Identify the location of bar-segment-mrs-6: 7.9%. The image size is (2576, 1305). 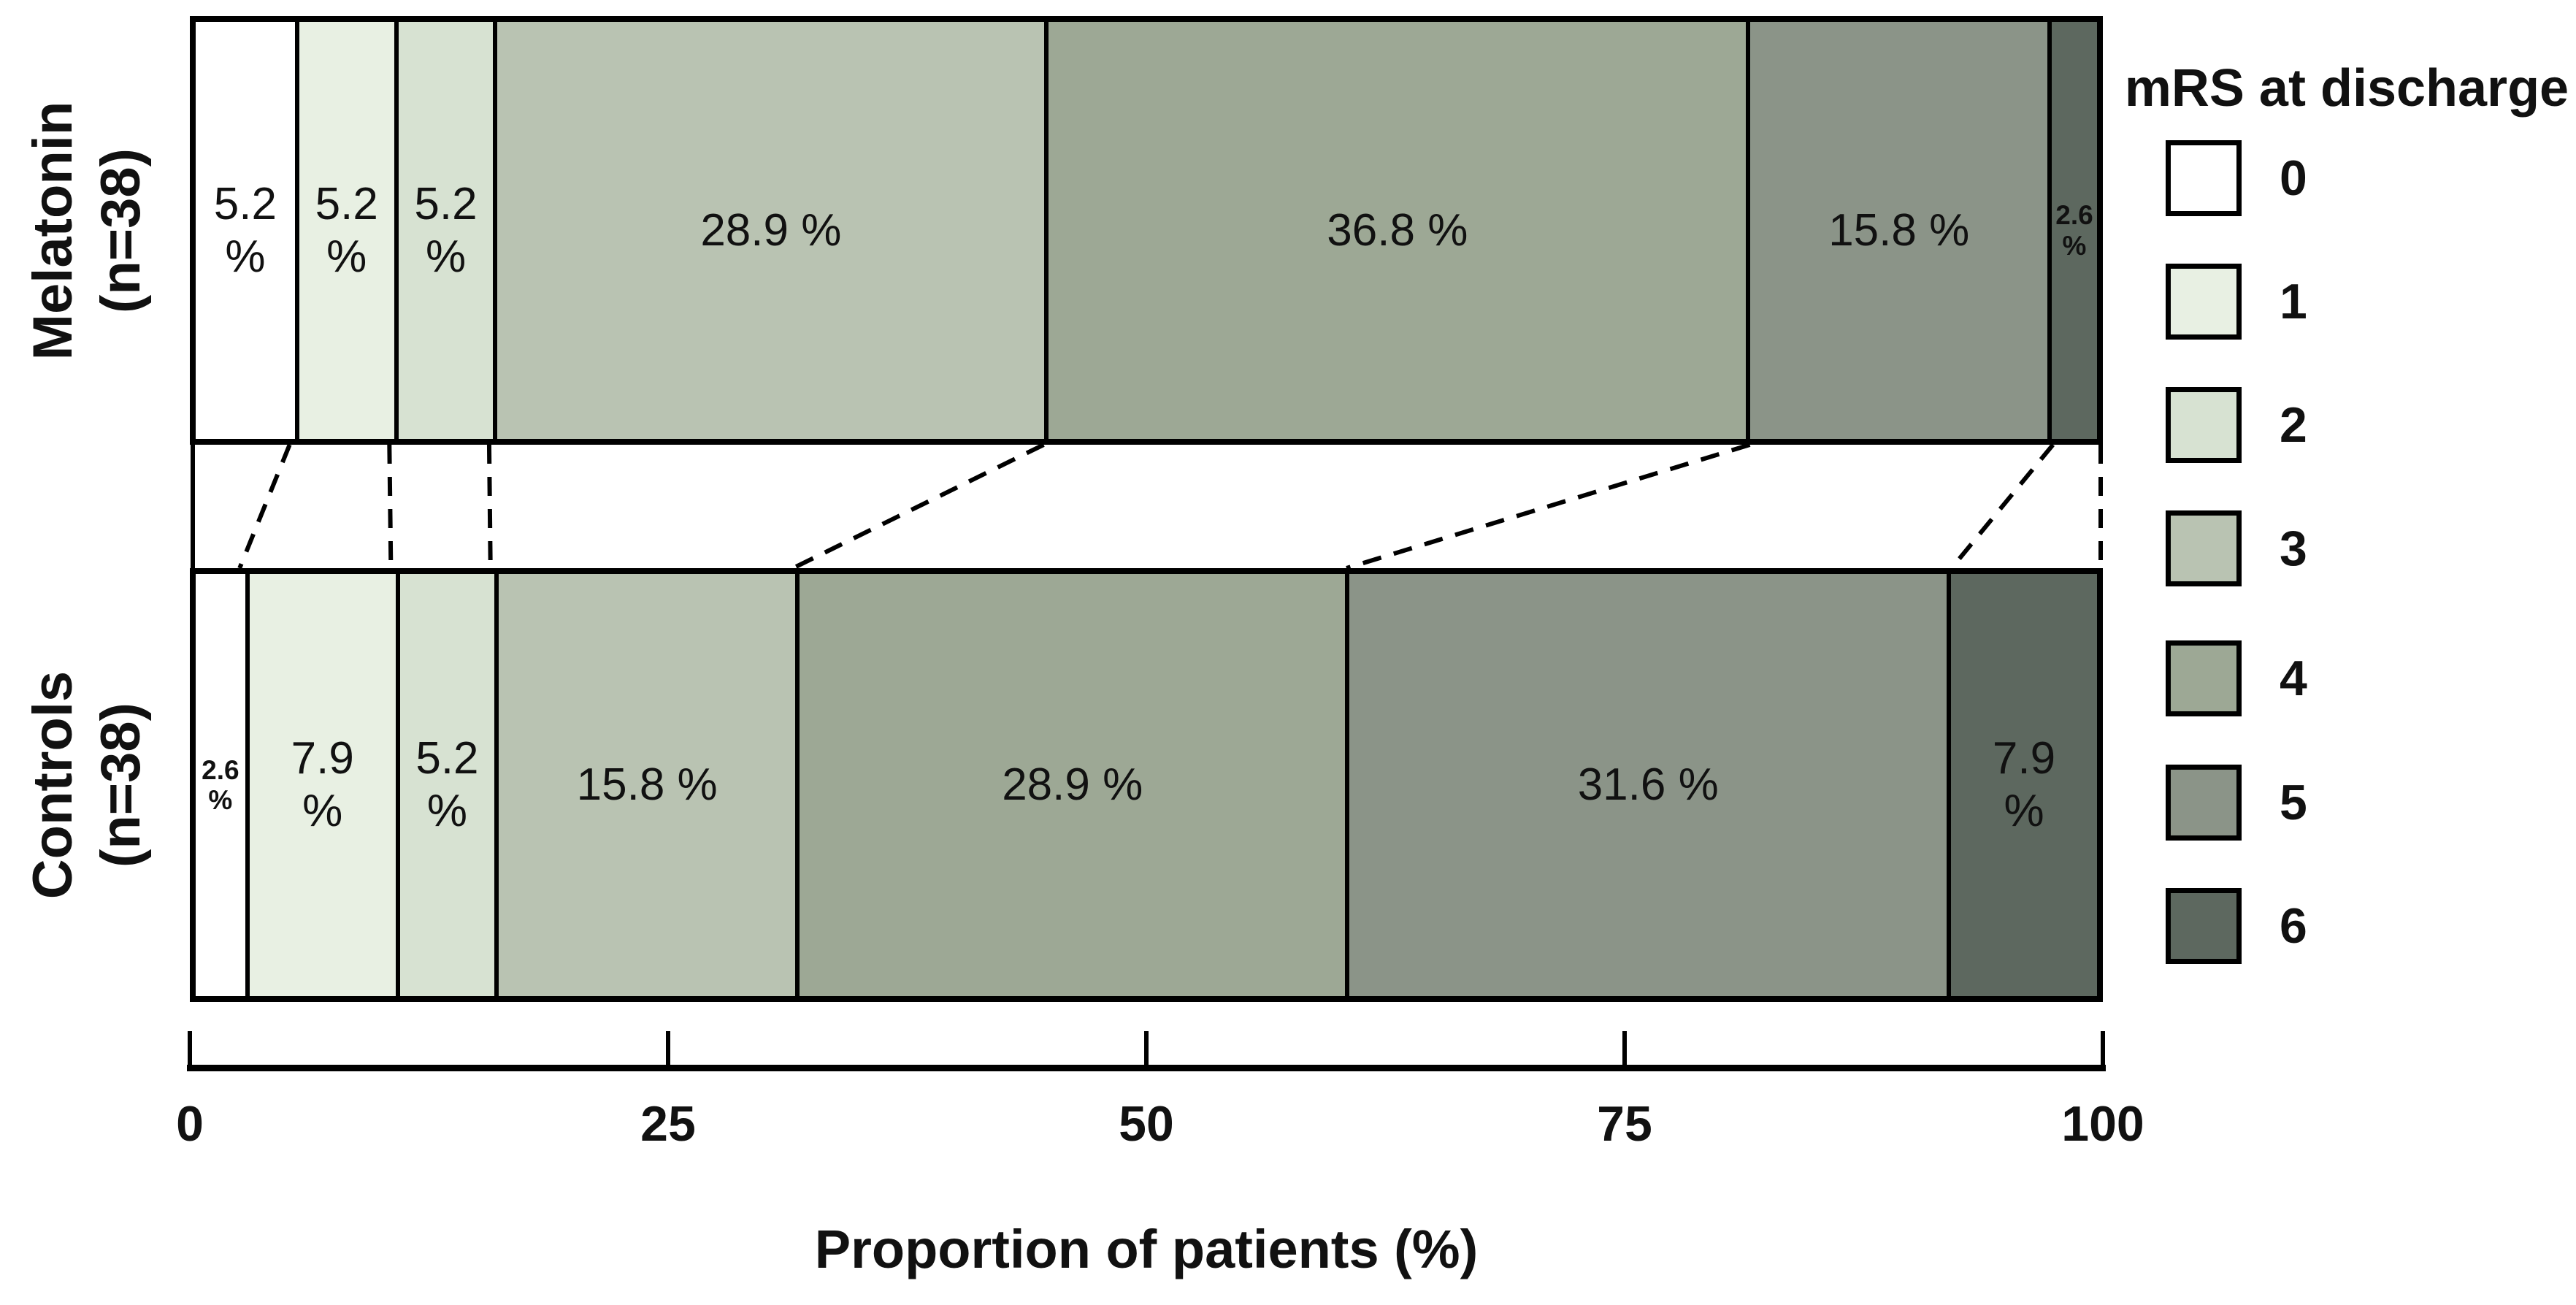
(2022, 785).